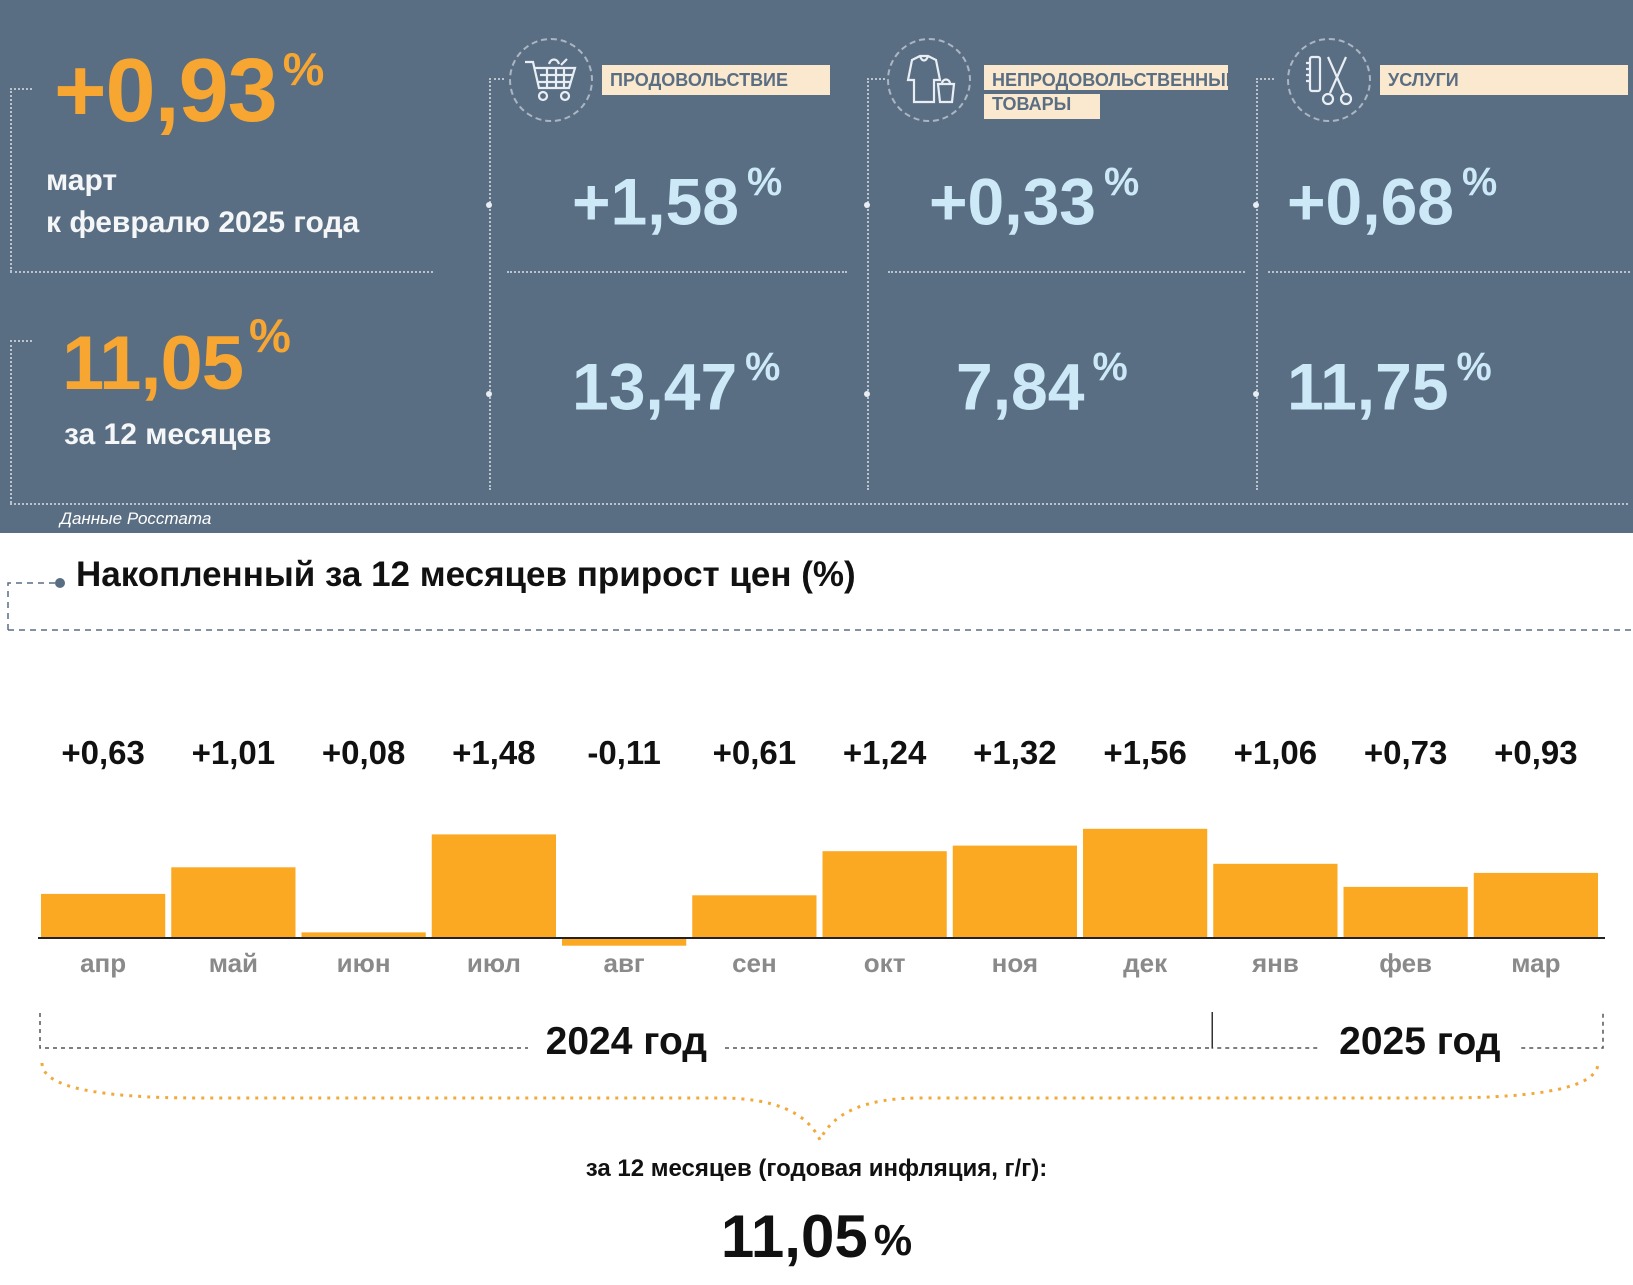 This screenshot has width=1633, height=1285. Describe the element at coordinates (493, 886) in the screenshot. I see `bar-июл` at that location.